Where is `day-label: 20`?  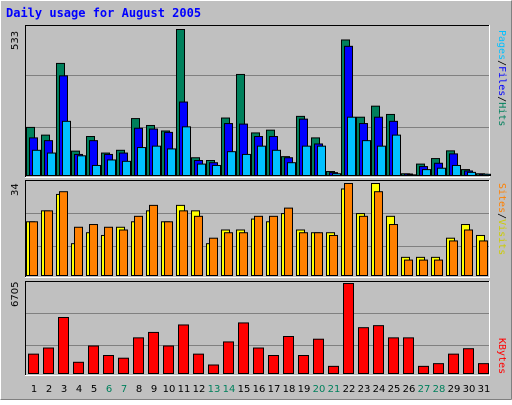
day-label: 20 is located at coordinates (319, 389).